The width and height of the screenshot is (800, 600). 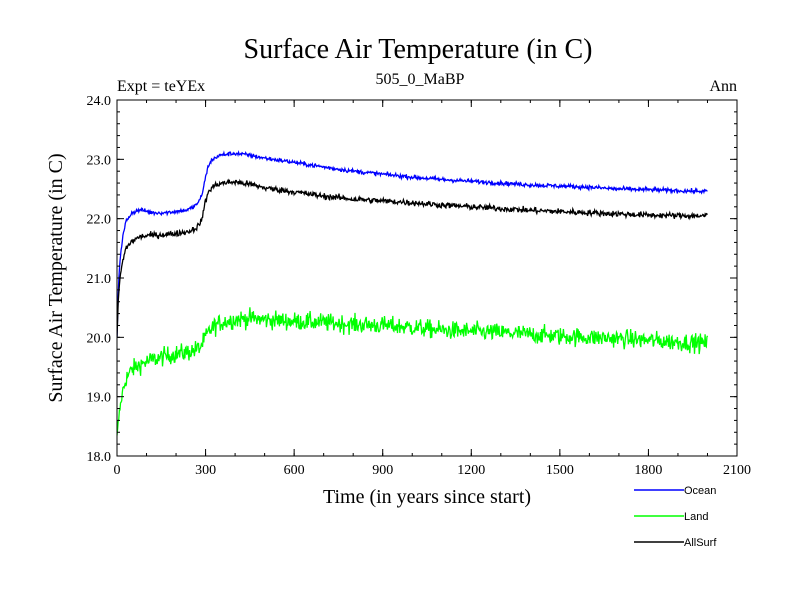 I want to click on x-tick-label: 1200, so click(x=471, y=470).